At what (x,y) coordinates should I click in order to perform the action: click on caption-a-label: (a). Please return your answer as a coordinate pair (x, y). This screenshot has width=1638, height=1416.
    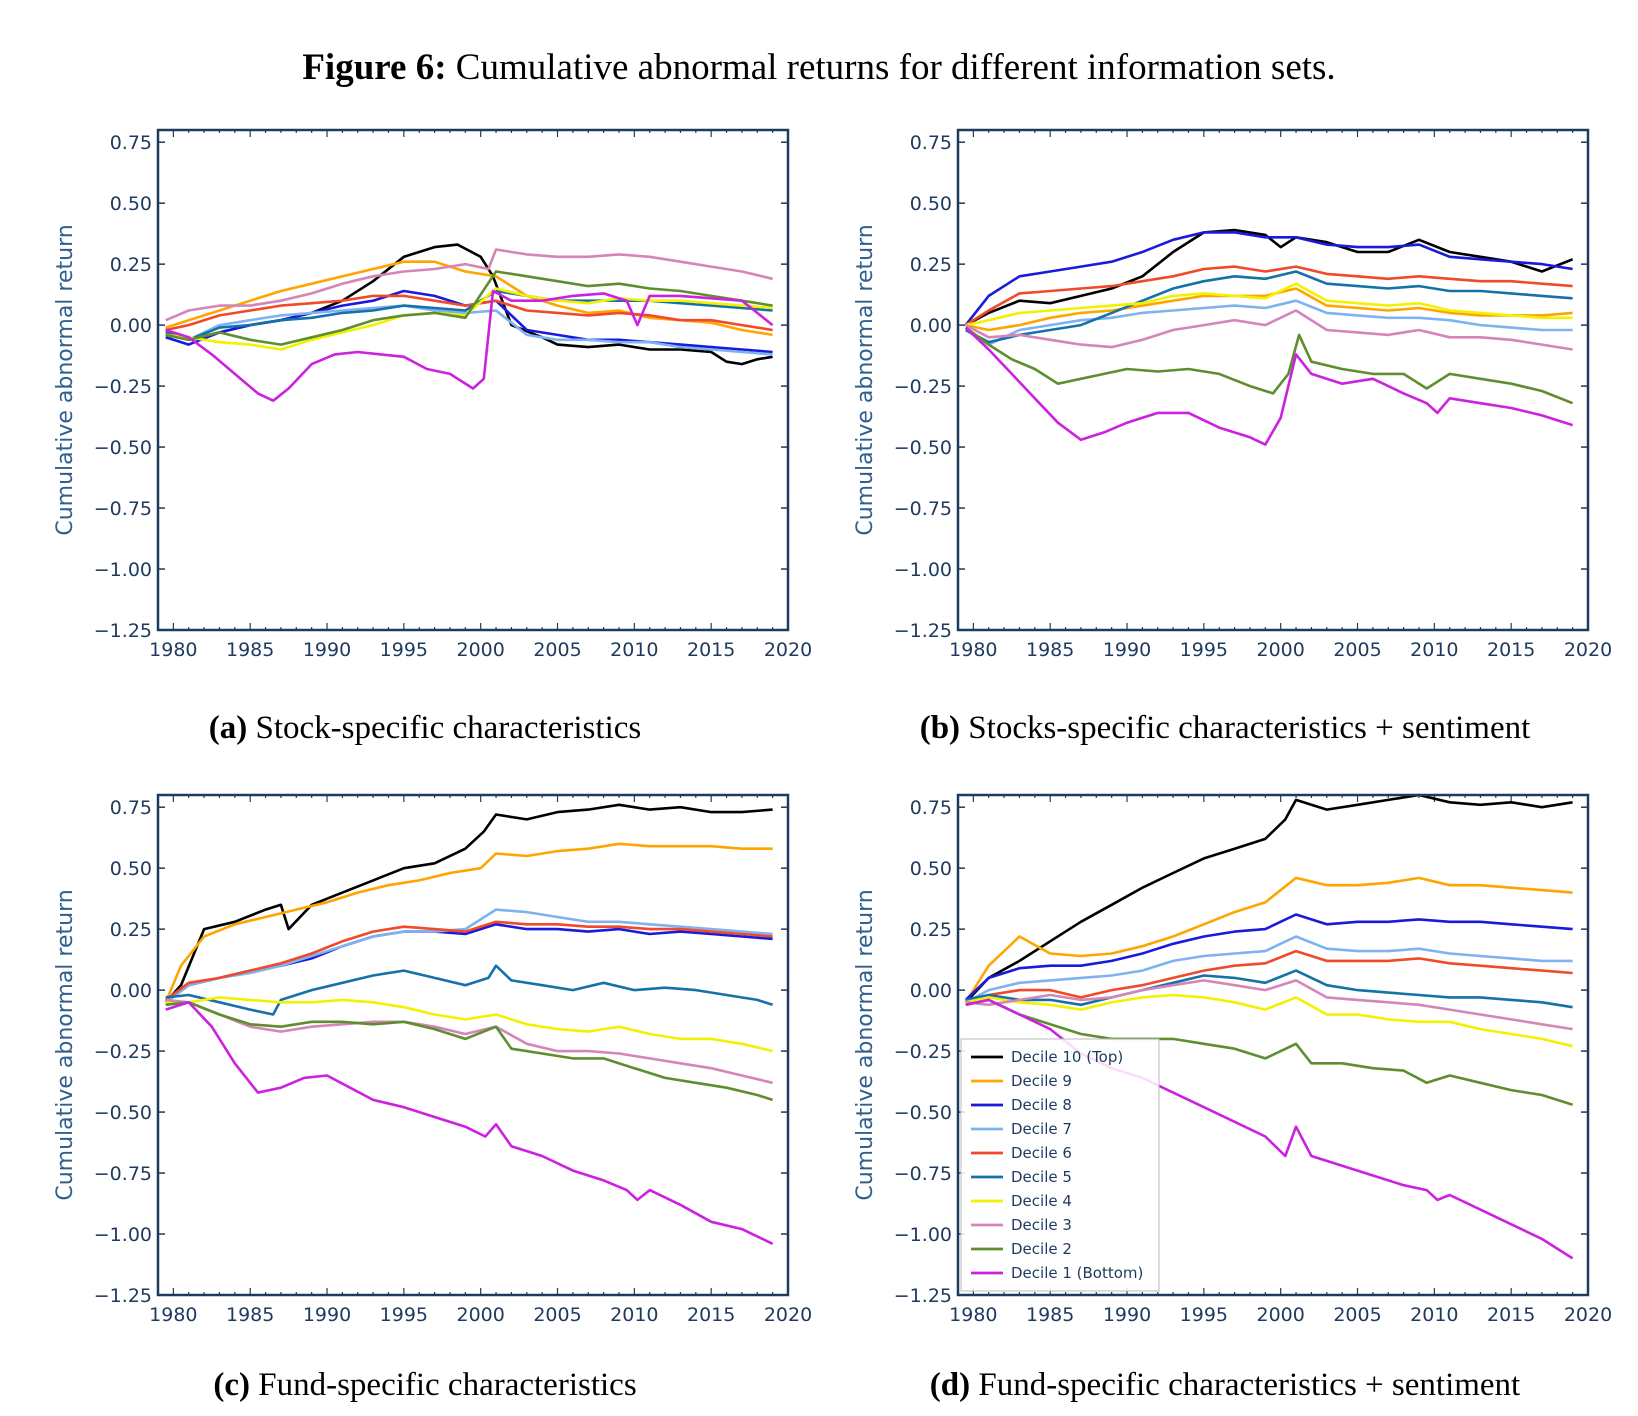
    Looking at the image, I should click on (228, 728).